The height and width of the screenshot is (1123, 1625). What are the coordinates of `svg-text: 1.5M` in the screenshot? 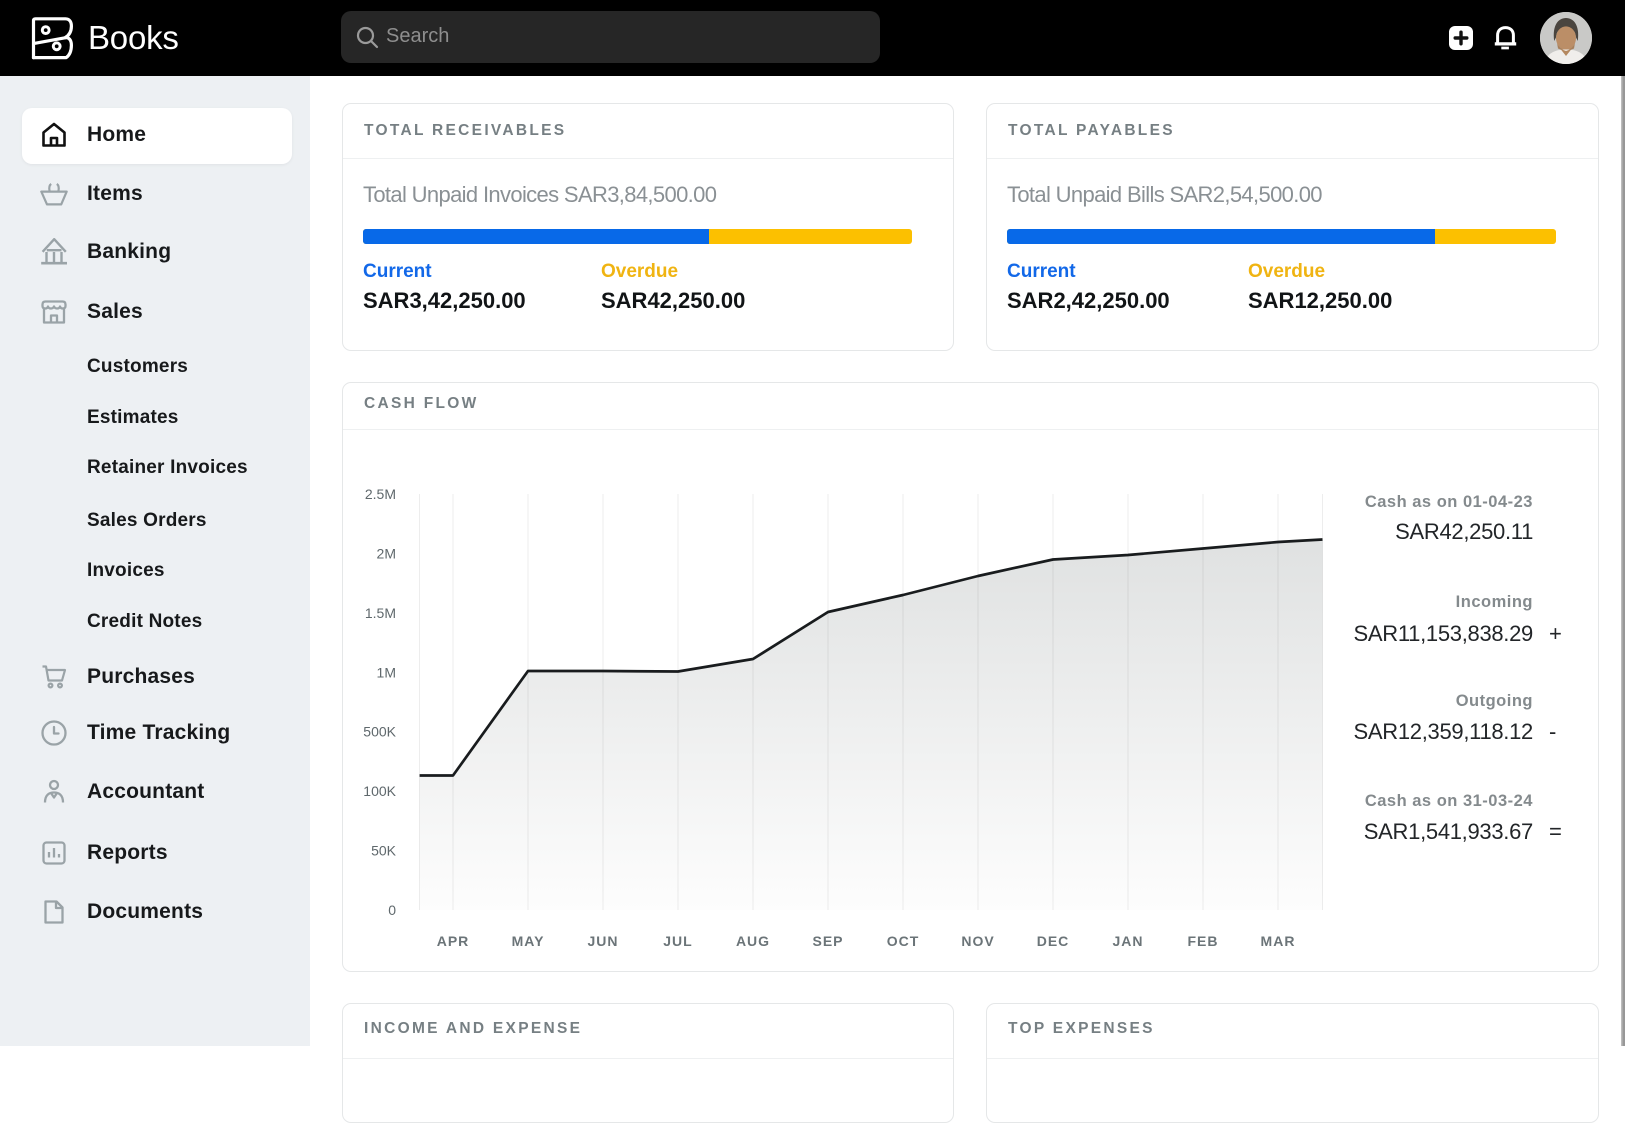 It's located at (380, 613).